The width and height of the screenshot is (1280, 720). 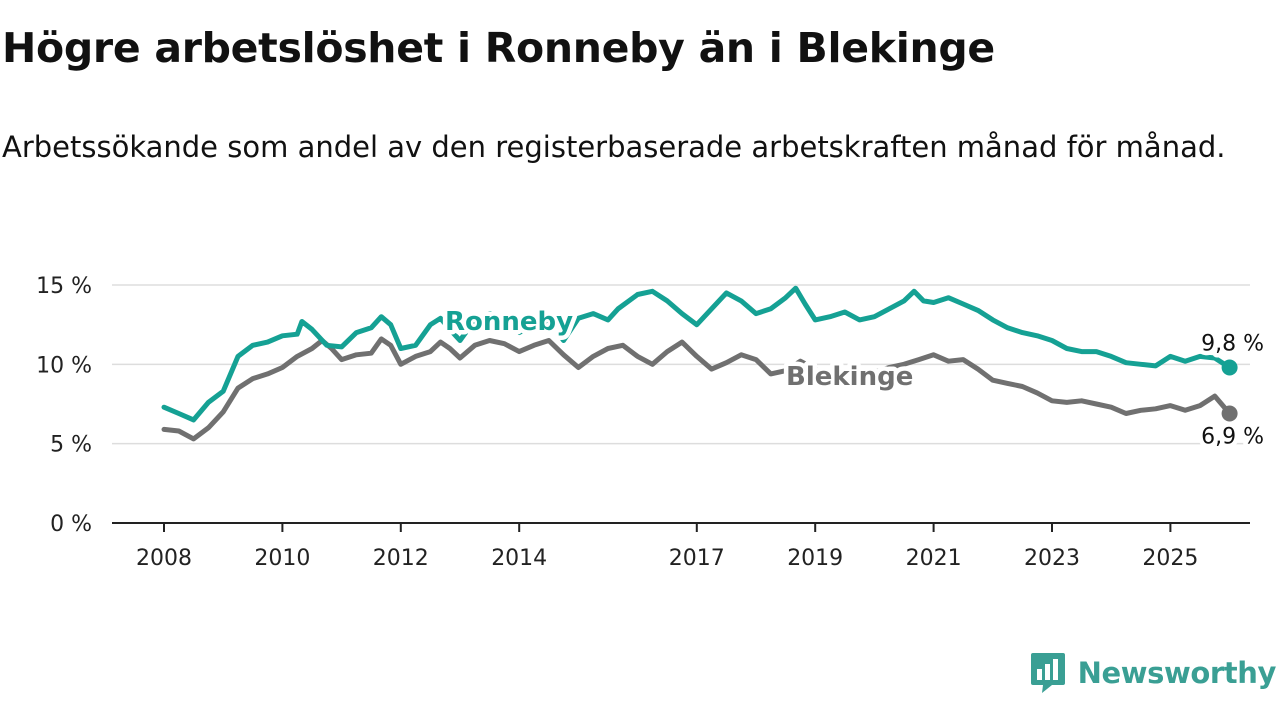 I want to click on series-label-ronneby-text: Ronneby, so click(x=509, y=322).